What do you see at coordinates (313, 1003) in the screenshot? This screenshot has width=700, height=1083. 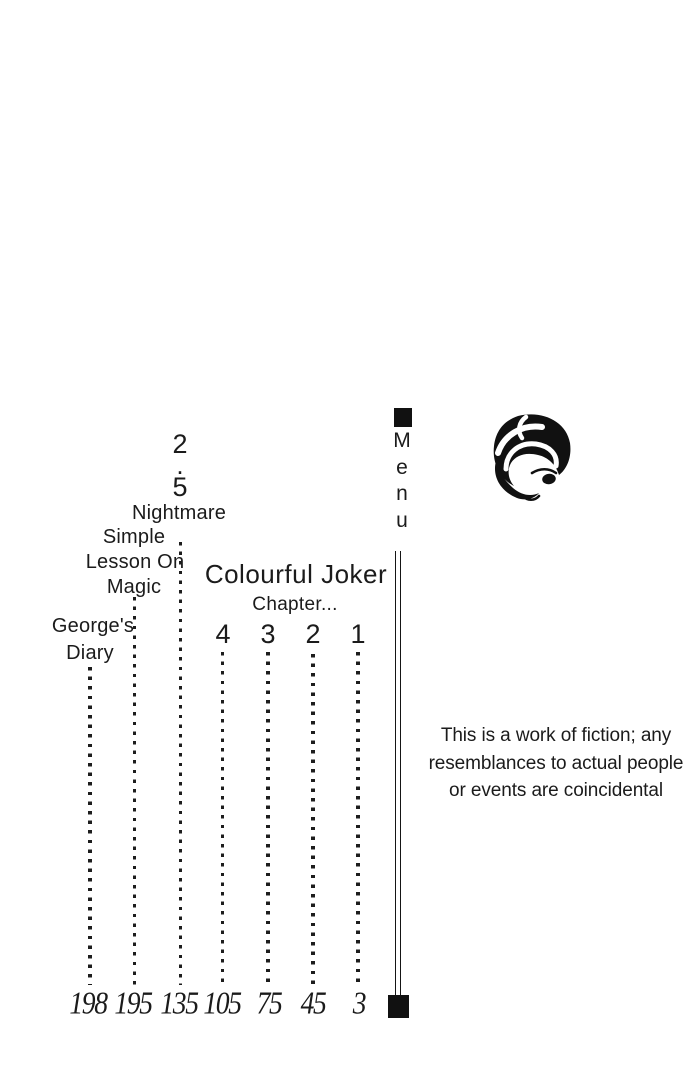 I see `page-number-45: 45` at bounding box center [313, 1003].